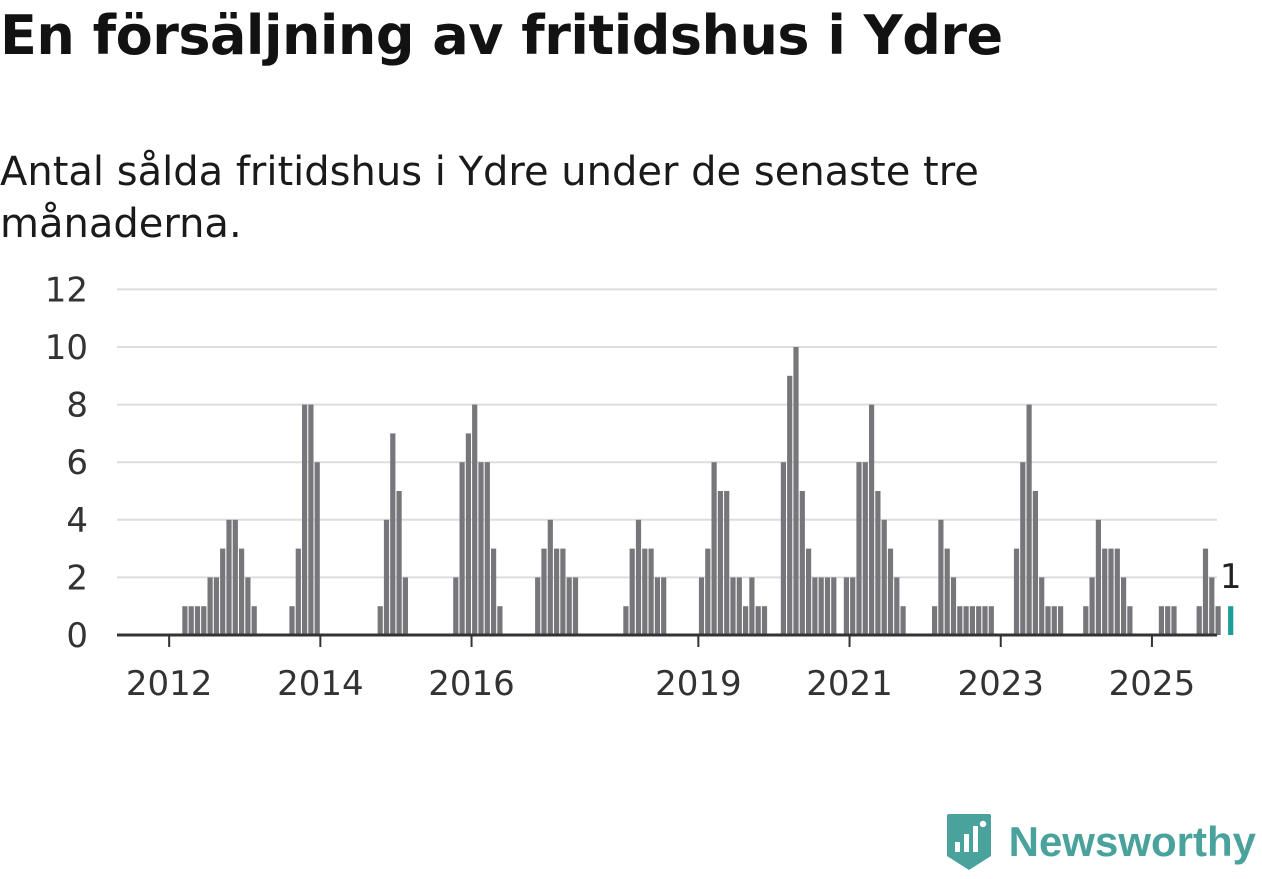  What do you see at coordinates (320, 684) in the screenshot?
I see `x-tick-label-2014: 2014` at bounding box center [320, 684].